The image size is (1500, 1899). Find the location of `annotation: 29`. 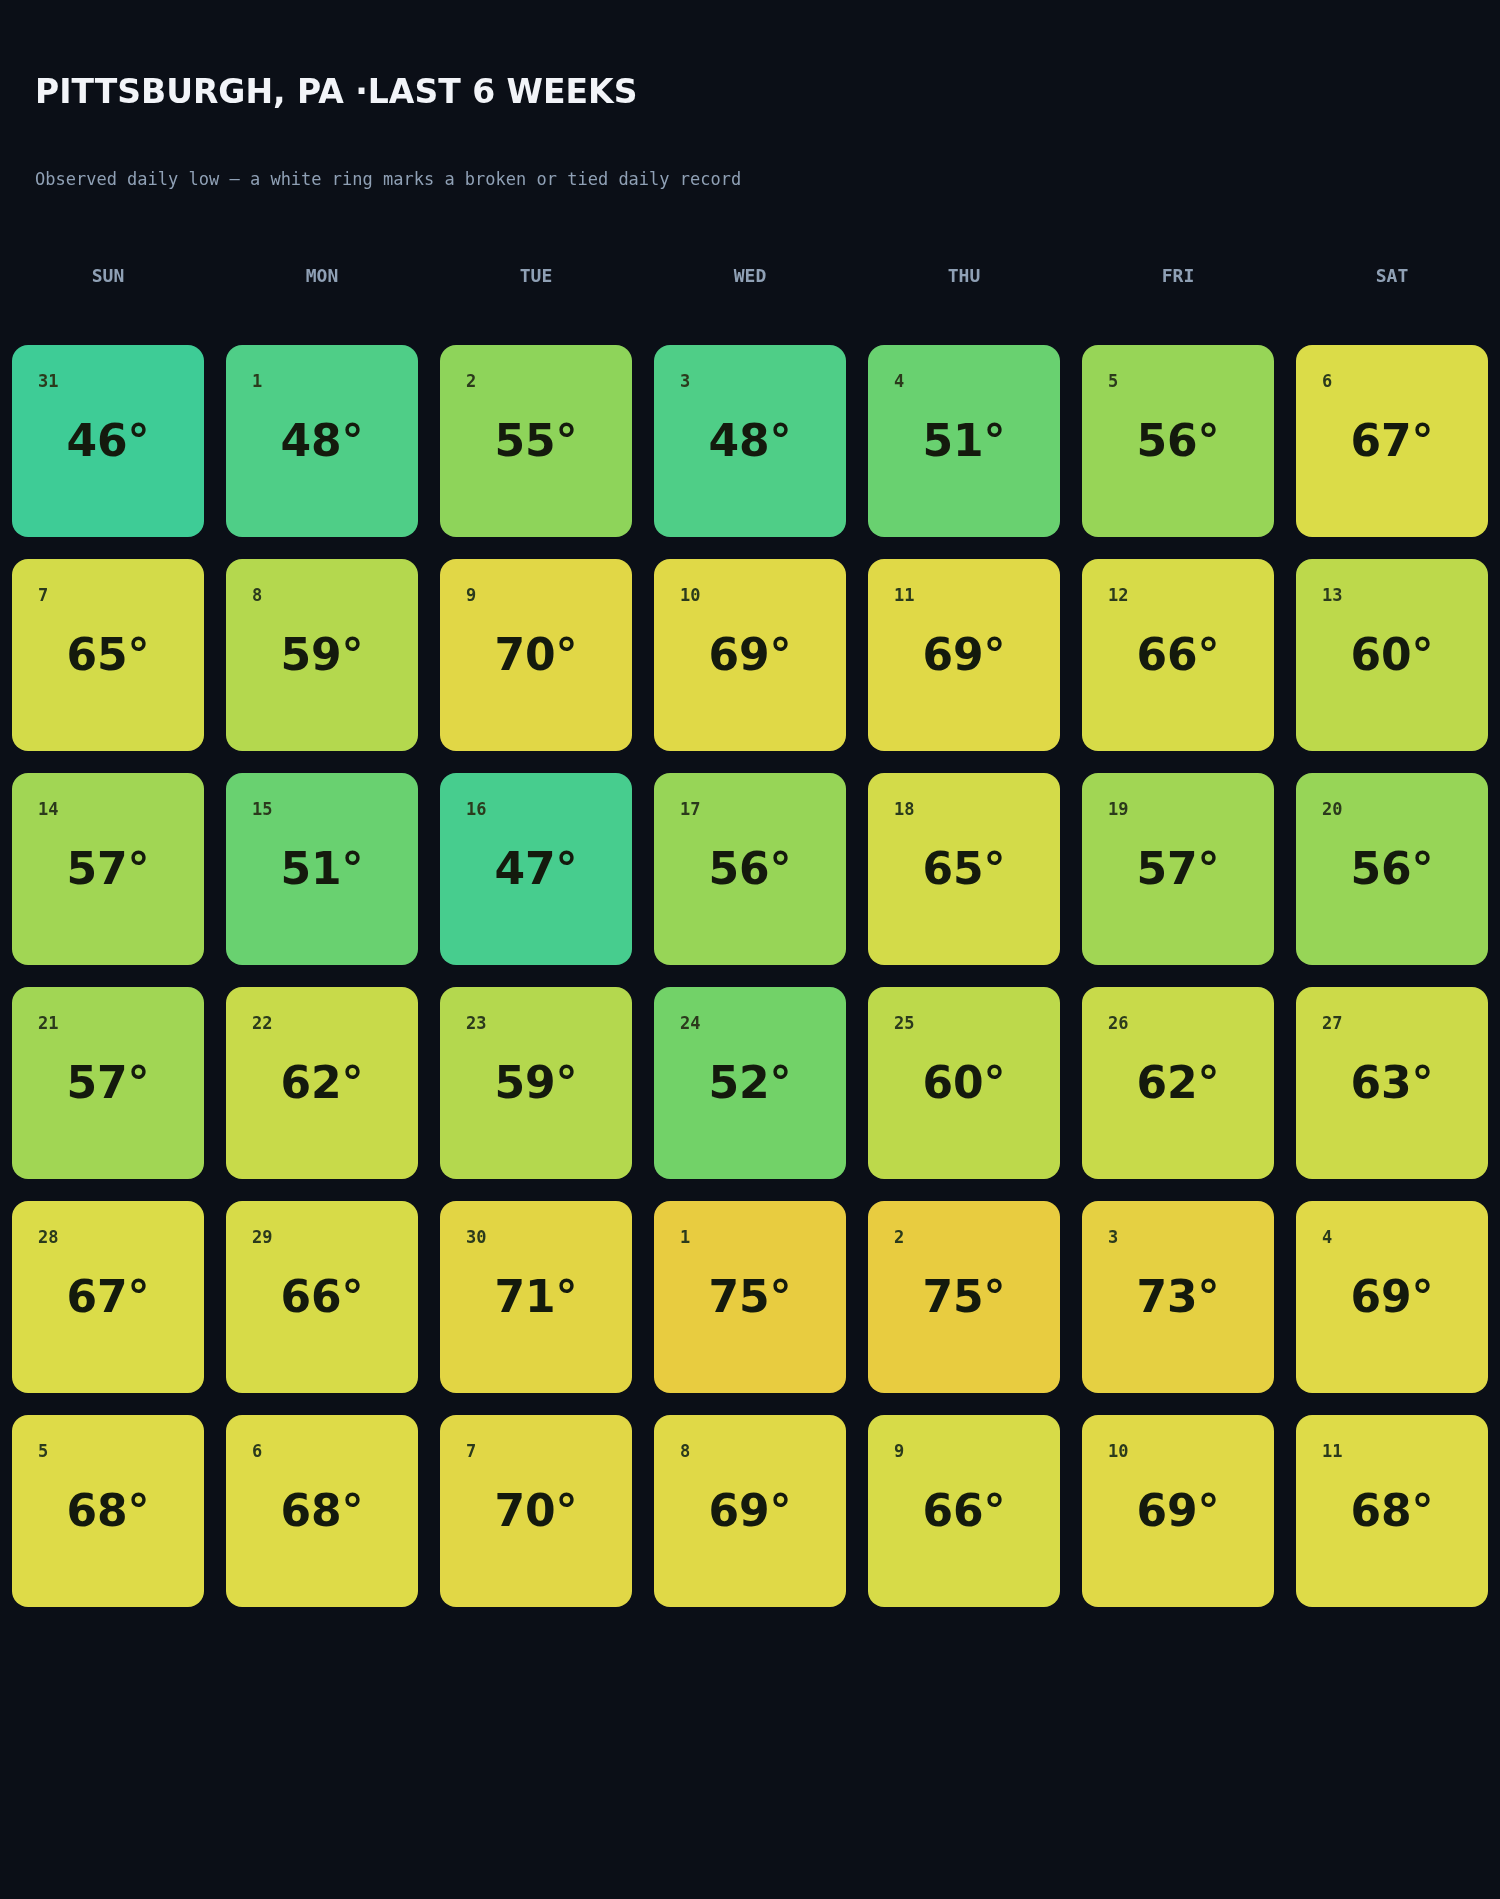

annotation: 29 is located at coordinates (262, 1237).